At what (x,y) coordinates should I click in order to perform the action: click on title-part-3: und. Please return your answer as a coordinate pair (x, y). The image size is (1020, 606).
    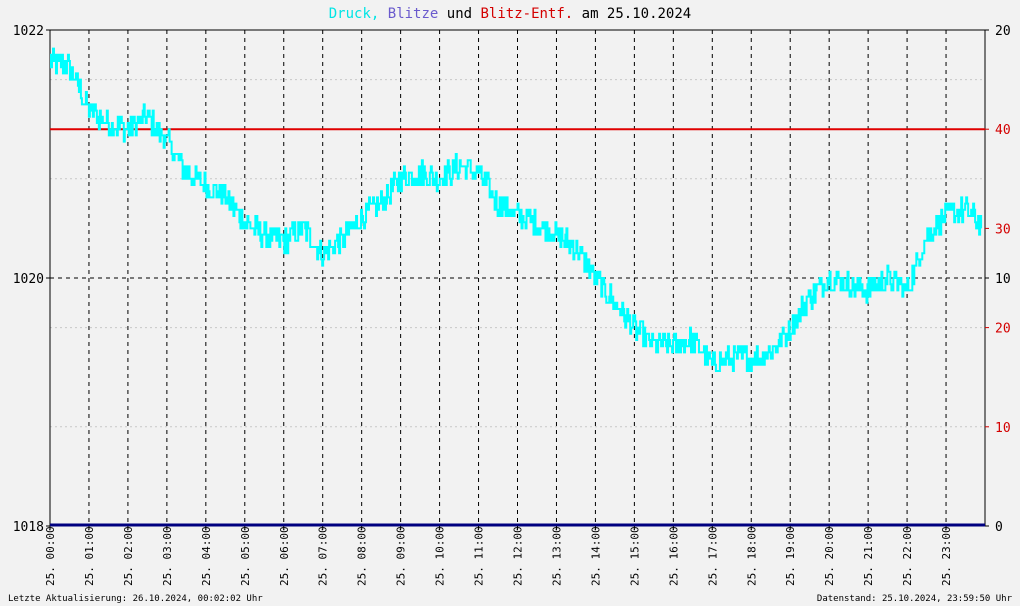
    Looking at the image, I should click on (459, 14).